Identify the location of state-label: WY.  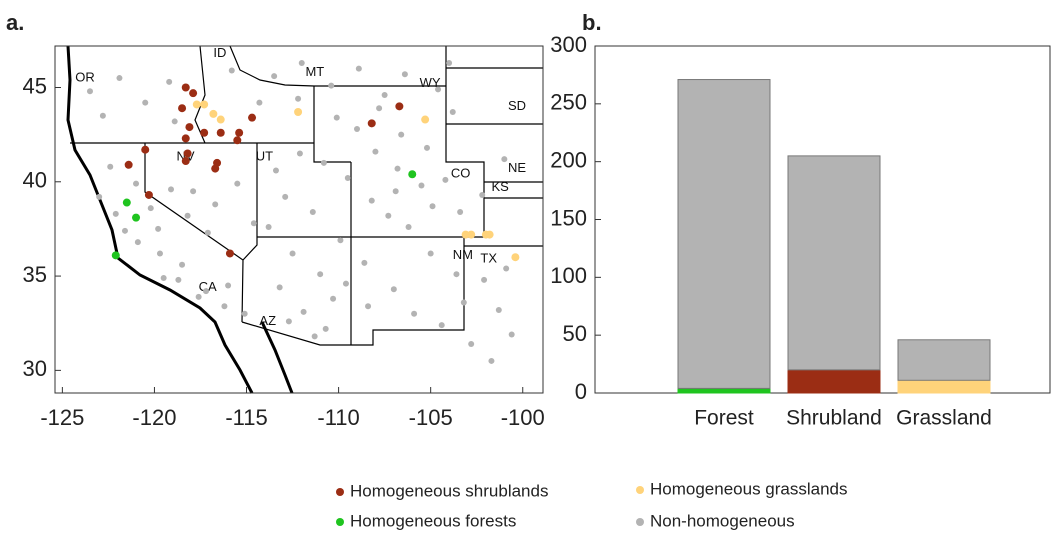
(430, 82).